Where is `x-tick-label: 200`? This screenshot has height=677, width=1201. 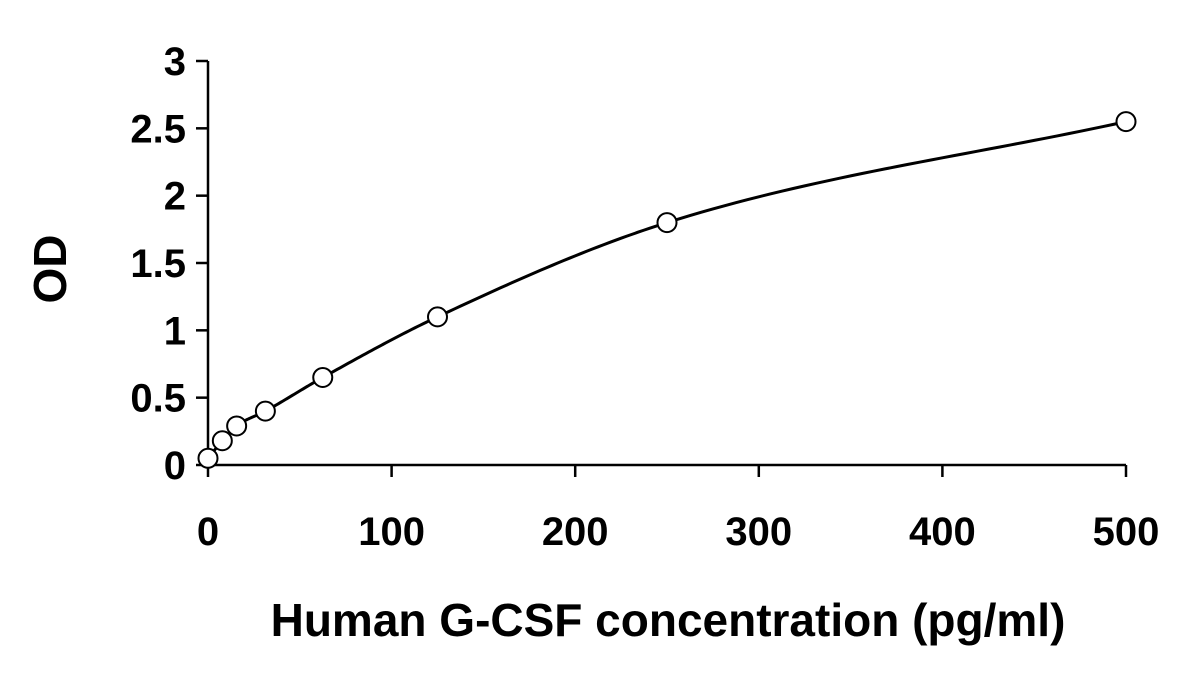 x-tick-label: 200 is located at coordinates (575, 532).